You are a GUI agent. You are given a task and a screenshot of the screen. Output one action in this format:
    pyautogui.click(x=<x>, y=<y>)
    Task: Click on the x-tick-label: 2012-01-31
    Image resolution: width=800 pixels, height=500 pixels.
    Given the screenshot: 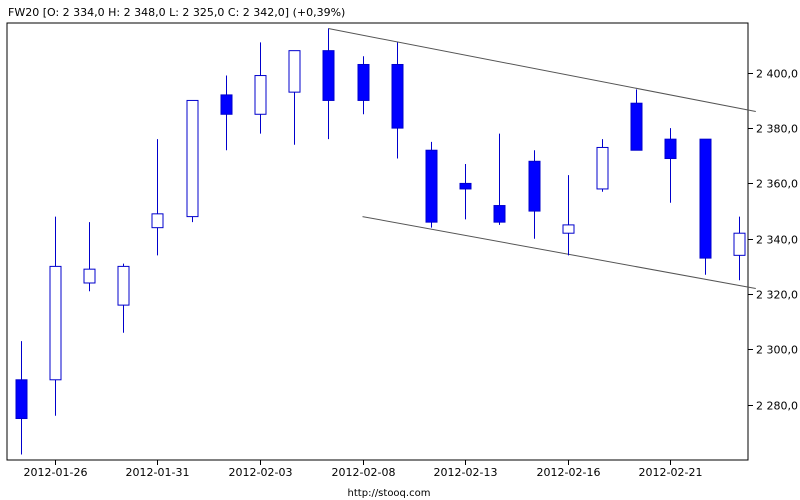 What is the action you would take?
    pyautogui.click(x=158, y=472)
    